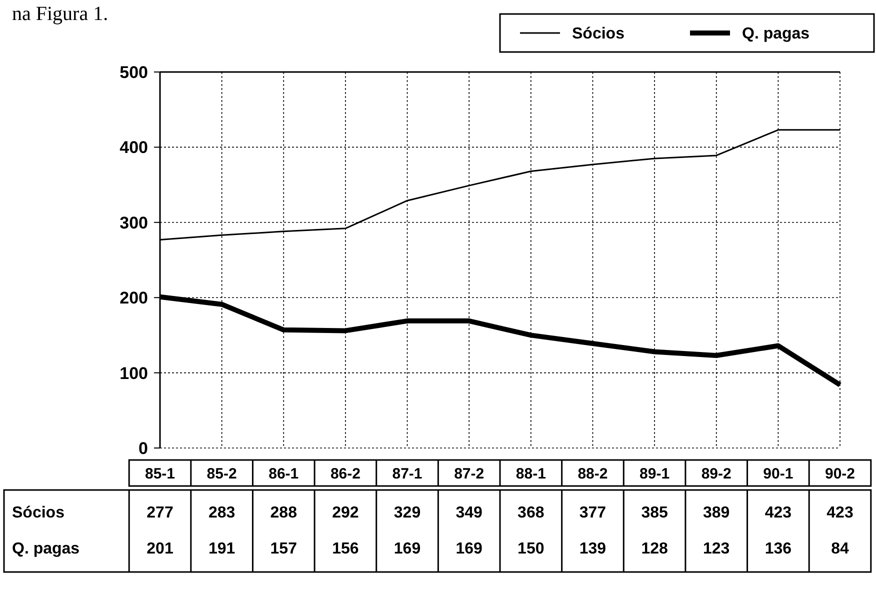  What do you see at coordinates (593, 473) in the screenshot?
I see `x-tick-label: 88-2` at bounding box center [593, 473].